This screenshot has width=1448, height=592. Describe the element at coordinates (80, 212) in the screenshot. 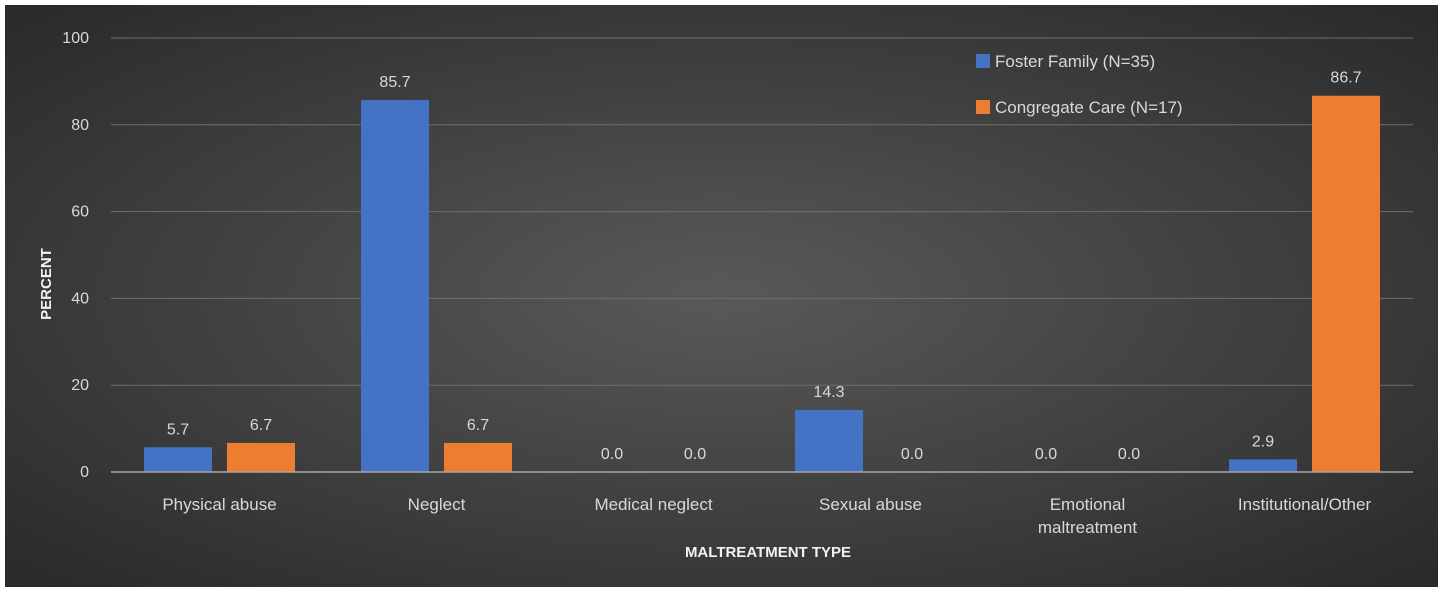

I see `y-tick-label: 60` at that location.